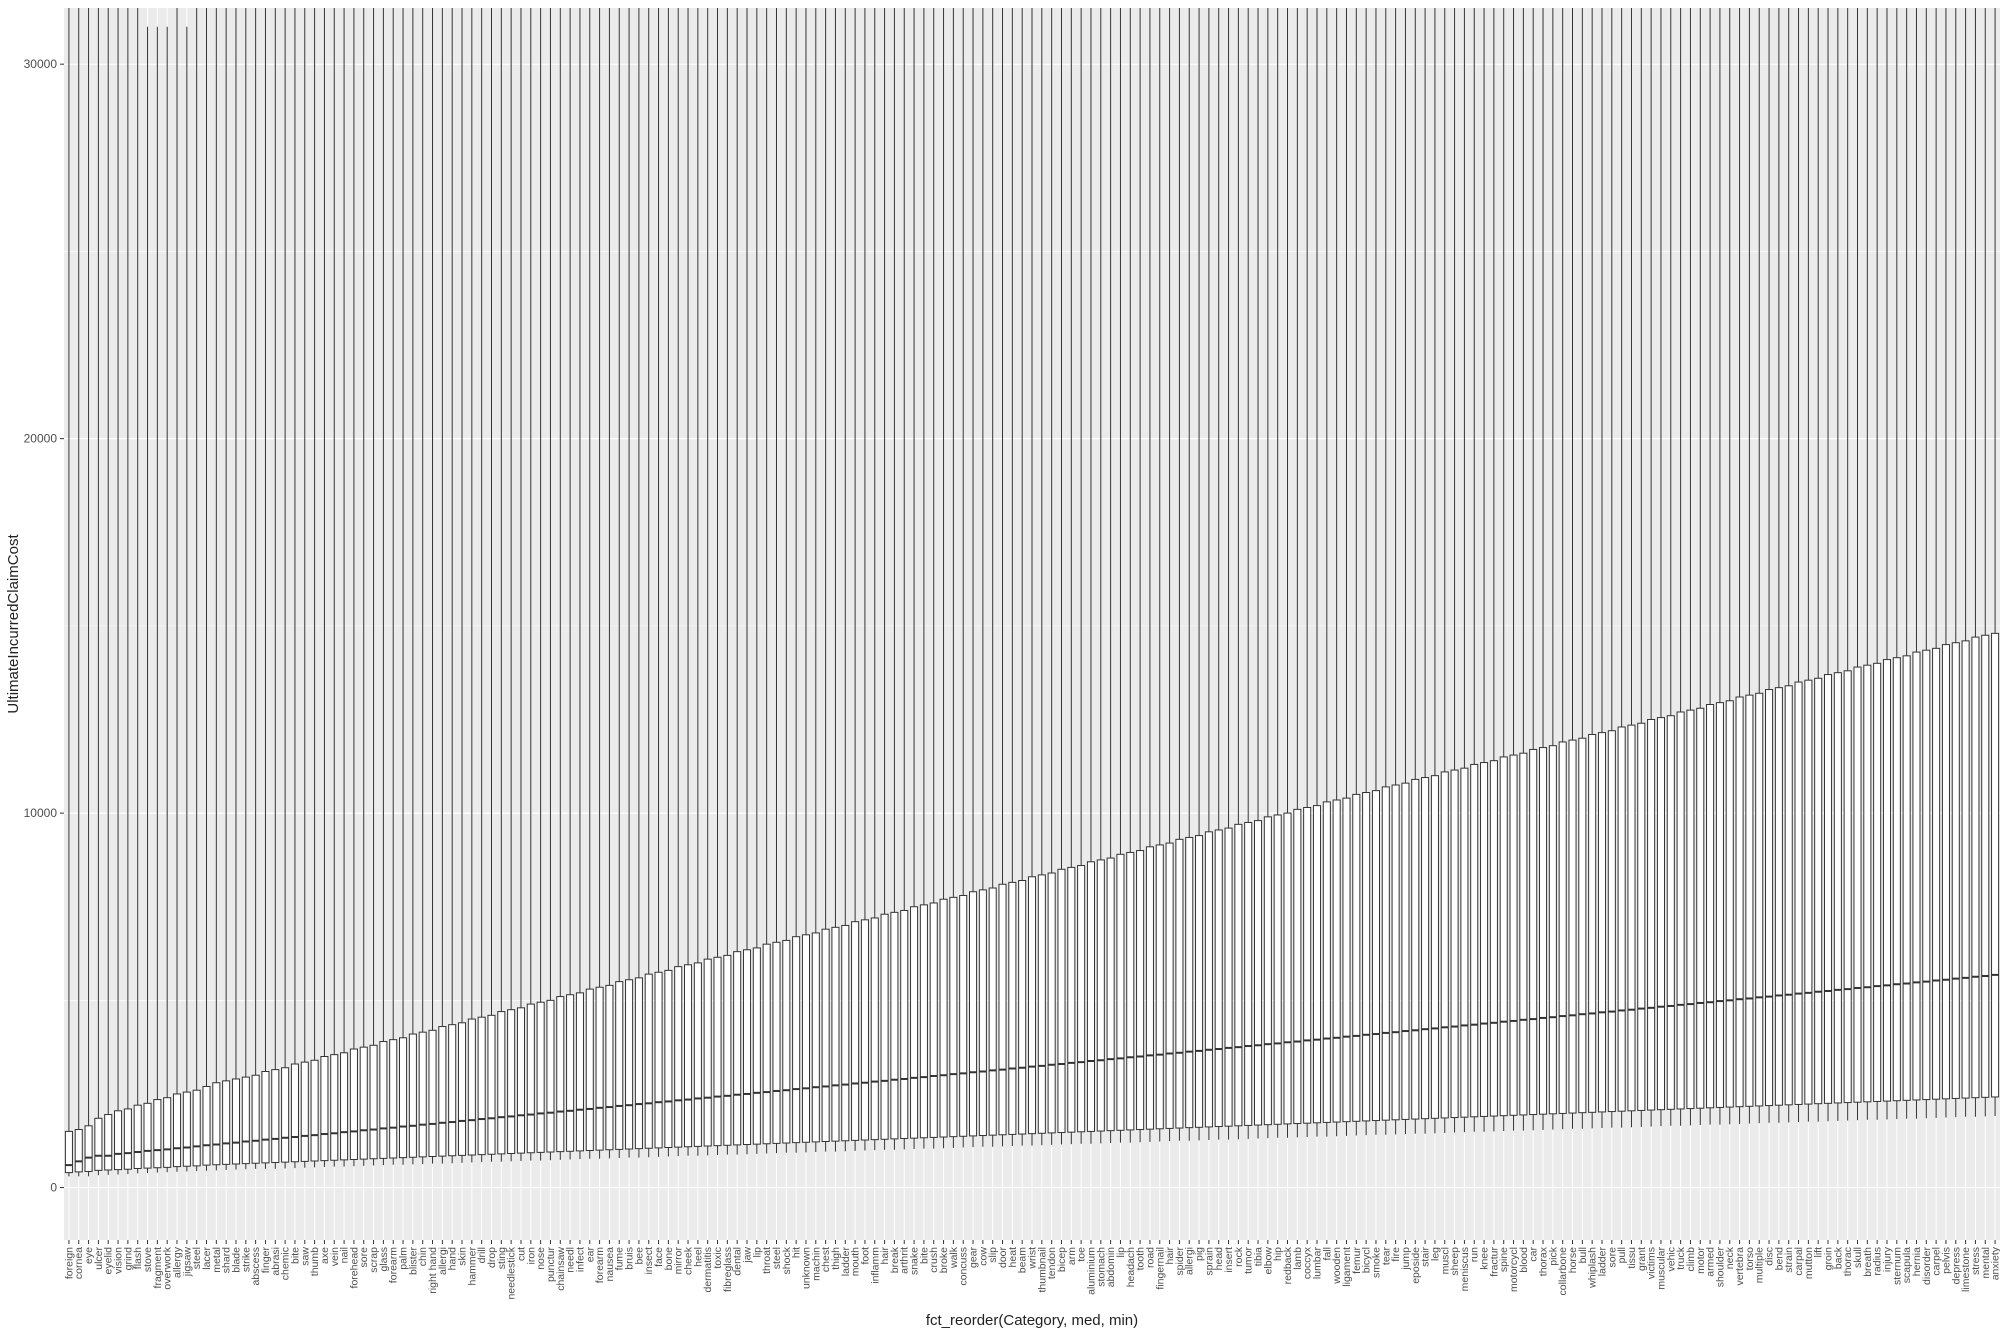 This screenshot has height=1338, width=2000. What do you see at coordinates (1642, 1259) in the screenshot?
I see `x-tick-label: grant` at bounding box center [1642, 1259].